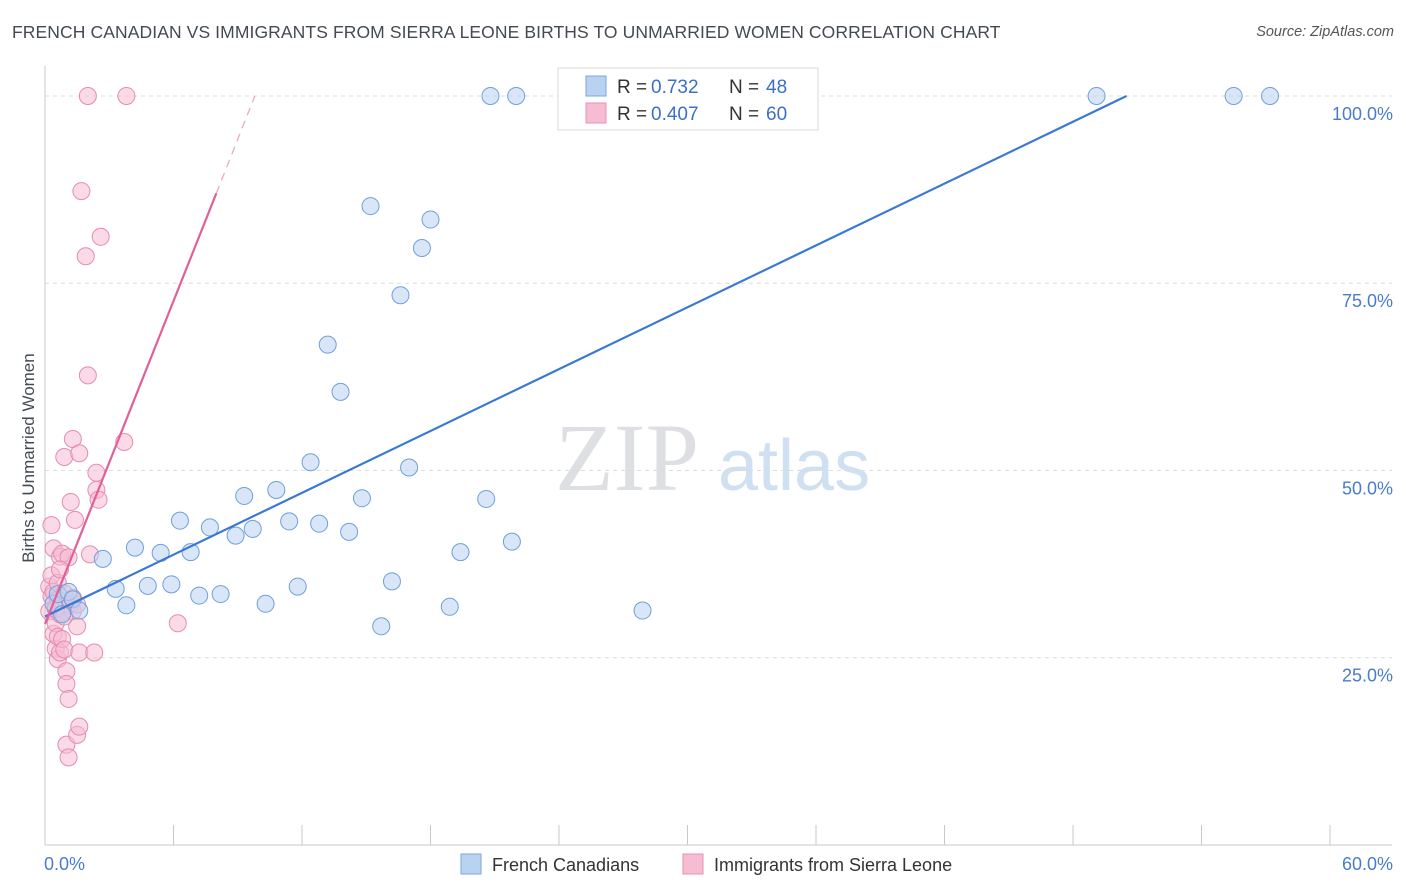  I want to click on y-tick-labels: 25.0% 50.0% 75.0% 100.0%, so click(1362, 395).